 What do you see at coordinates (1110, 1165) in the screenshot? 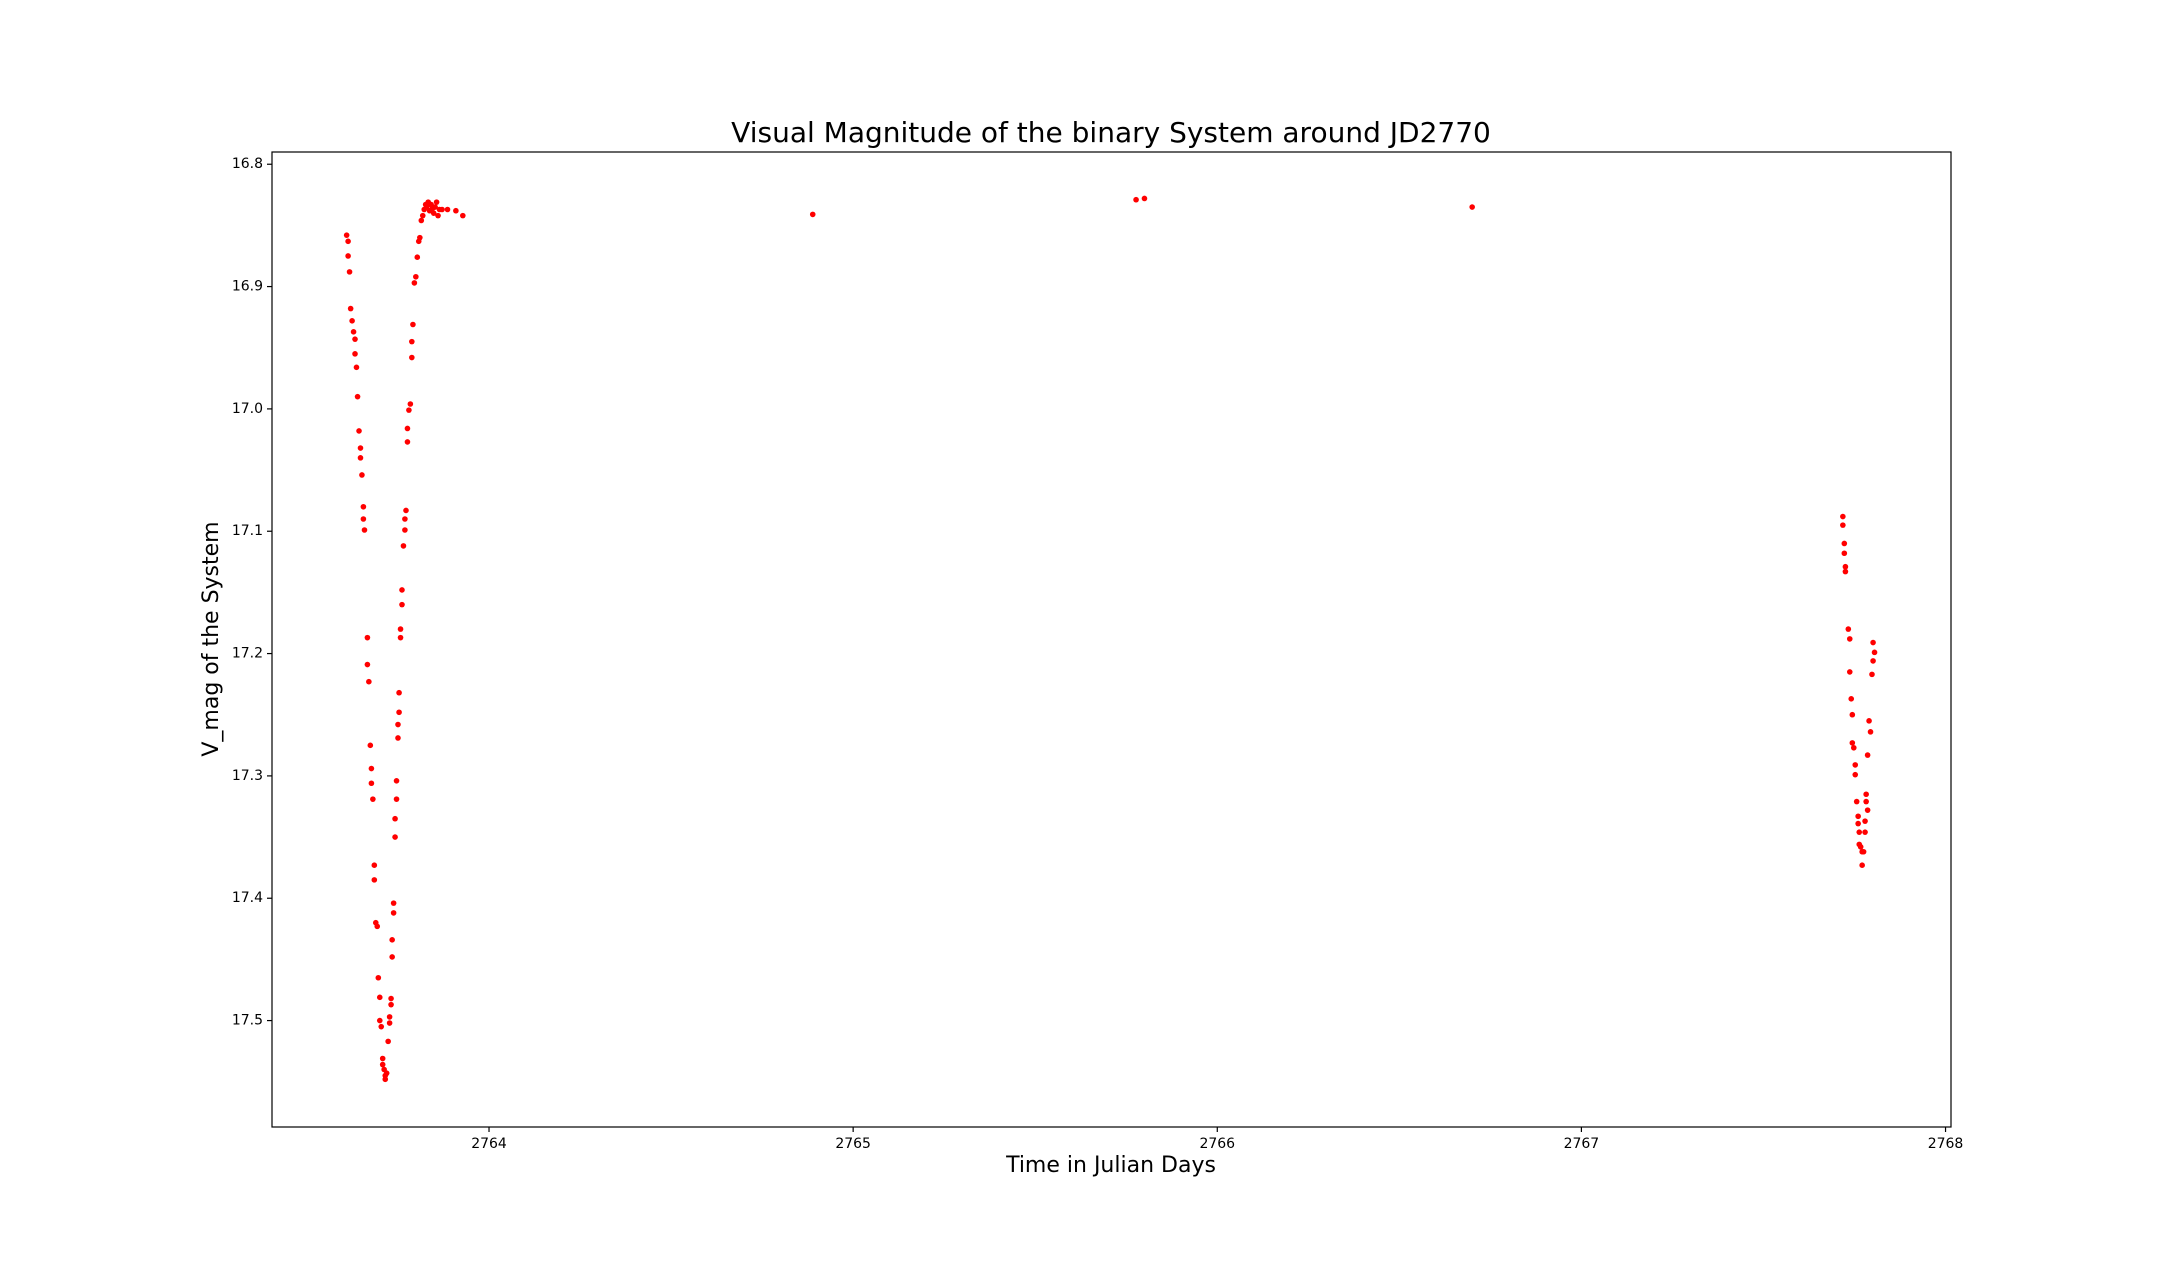
I see `x-axis-label: Time in Julian Days` at bounding box center [1110, 1165].